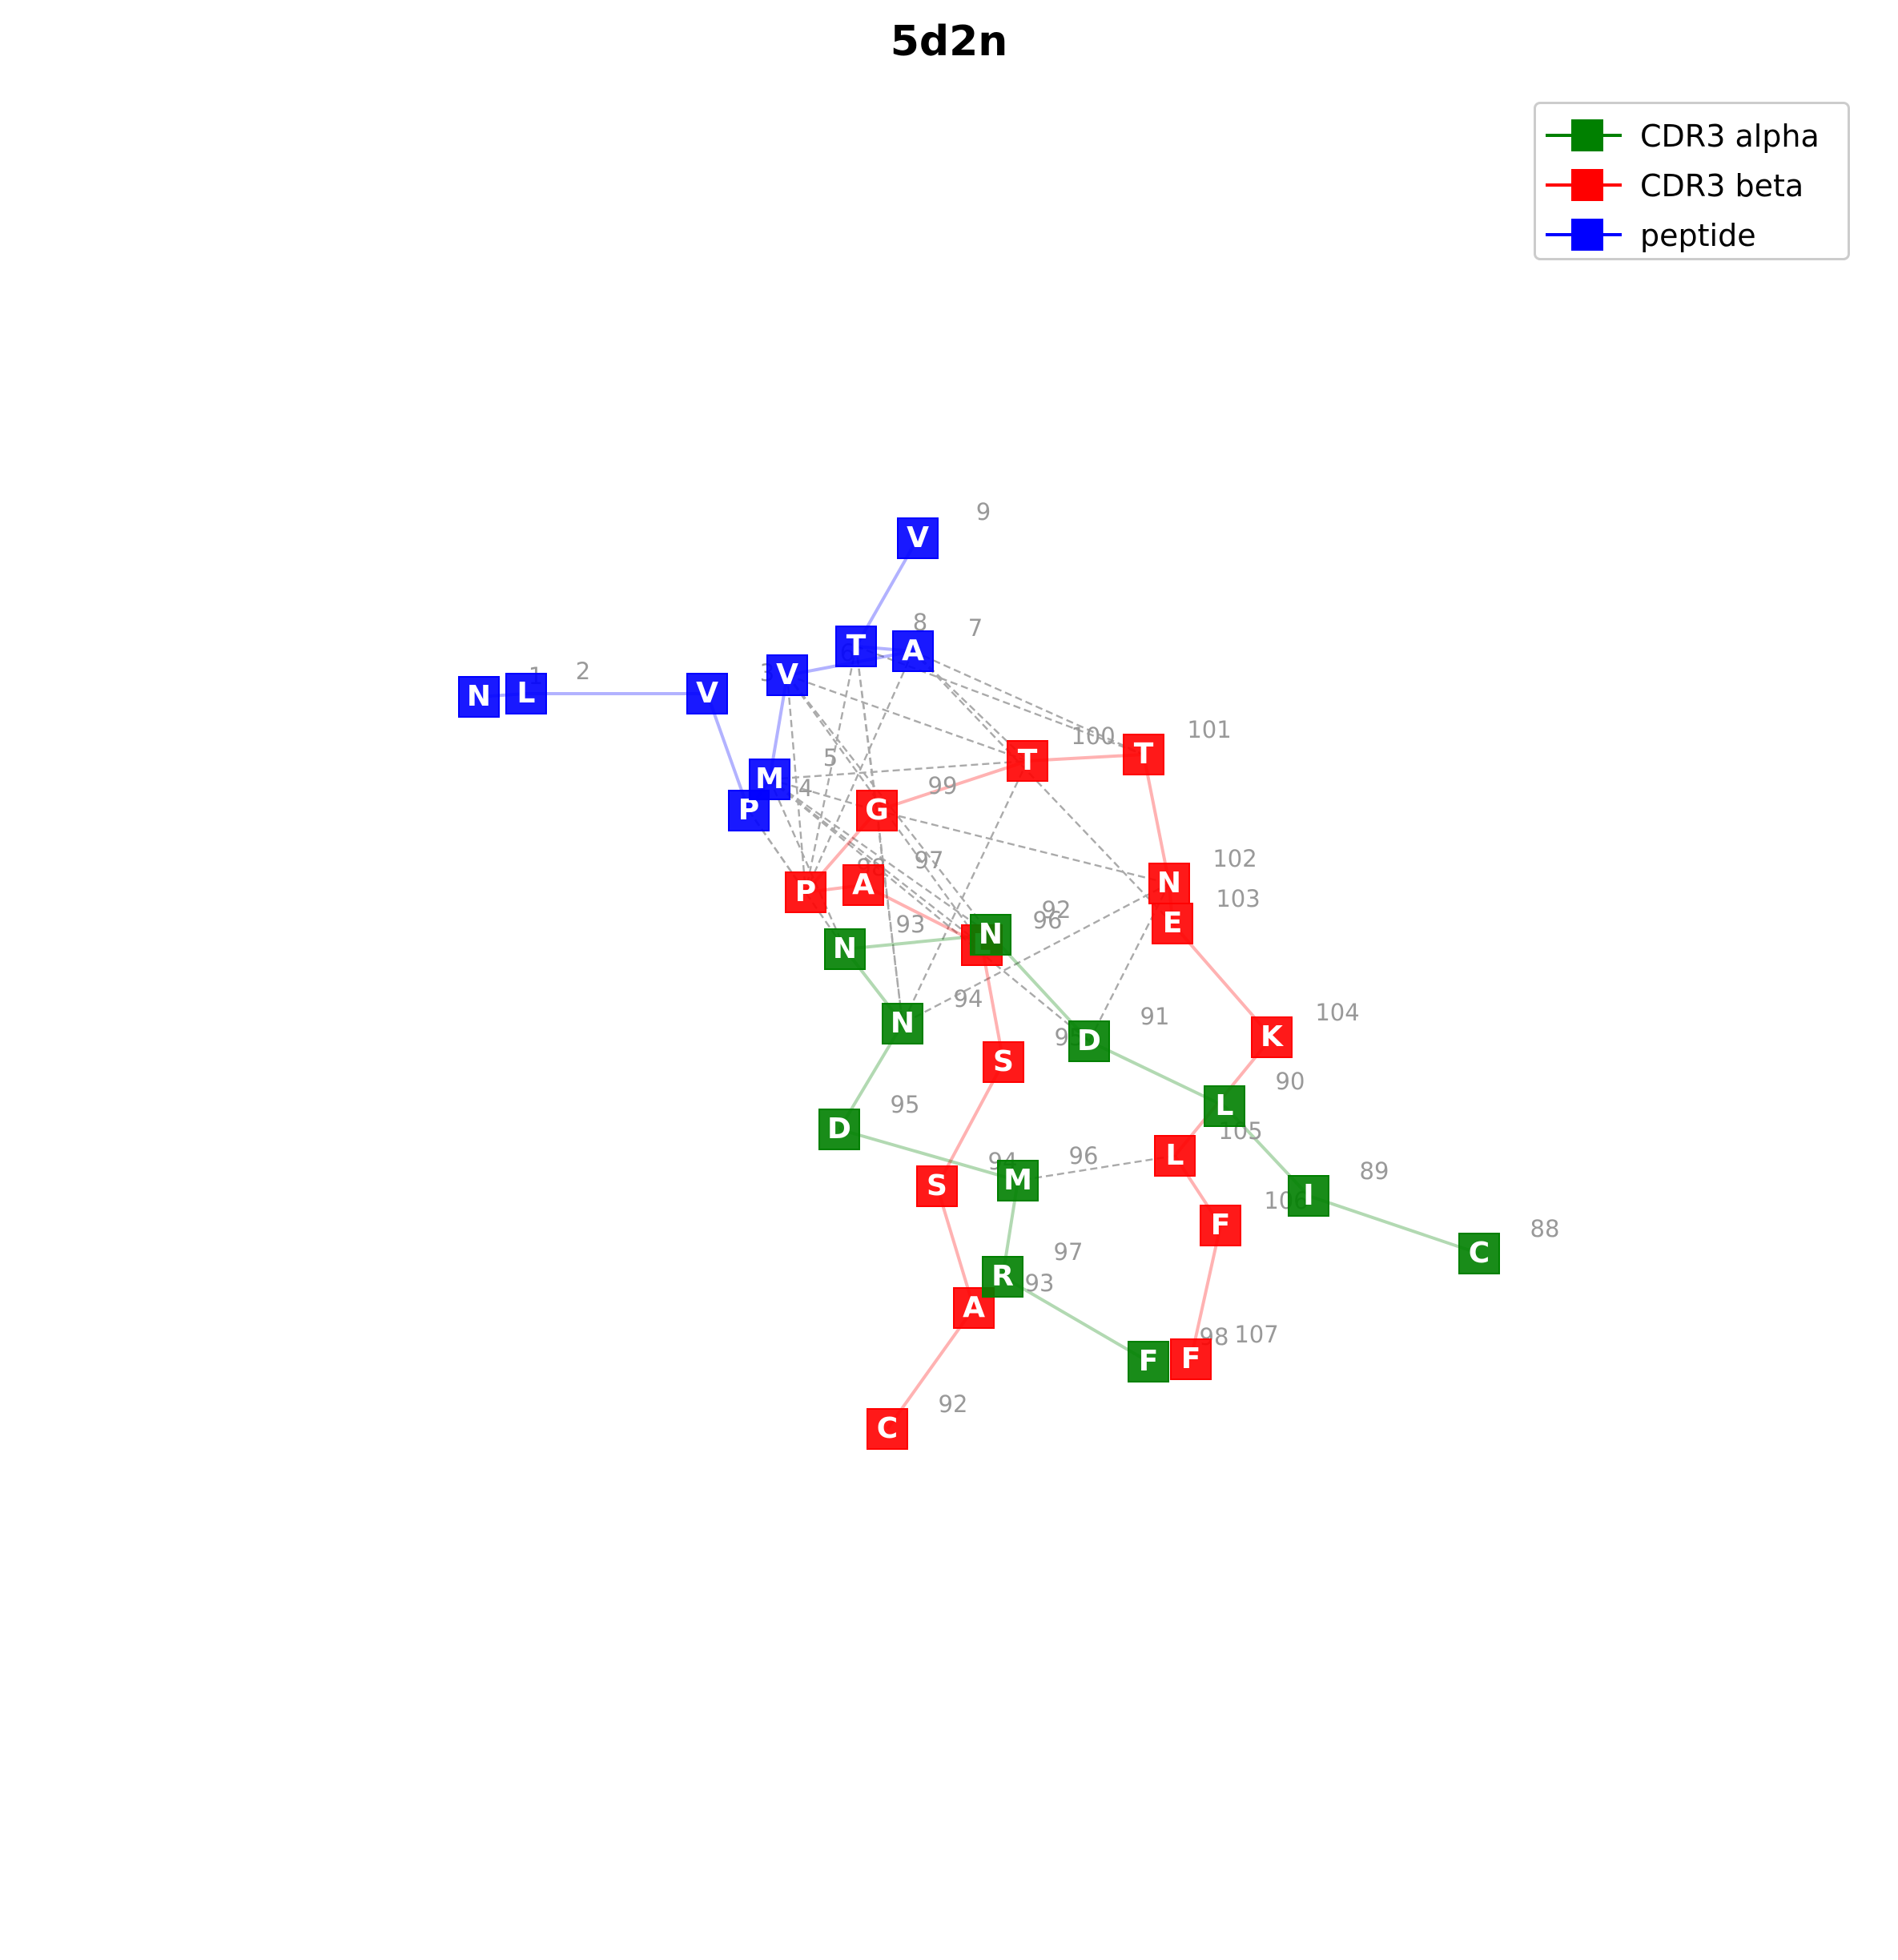 This screenshot has height=1960, width=1898. Describe the element at coordinates (1238, 899) in the screenshot. I see `residue-number: 103` at that location.